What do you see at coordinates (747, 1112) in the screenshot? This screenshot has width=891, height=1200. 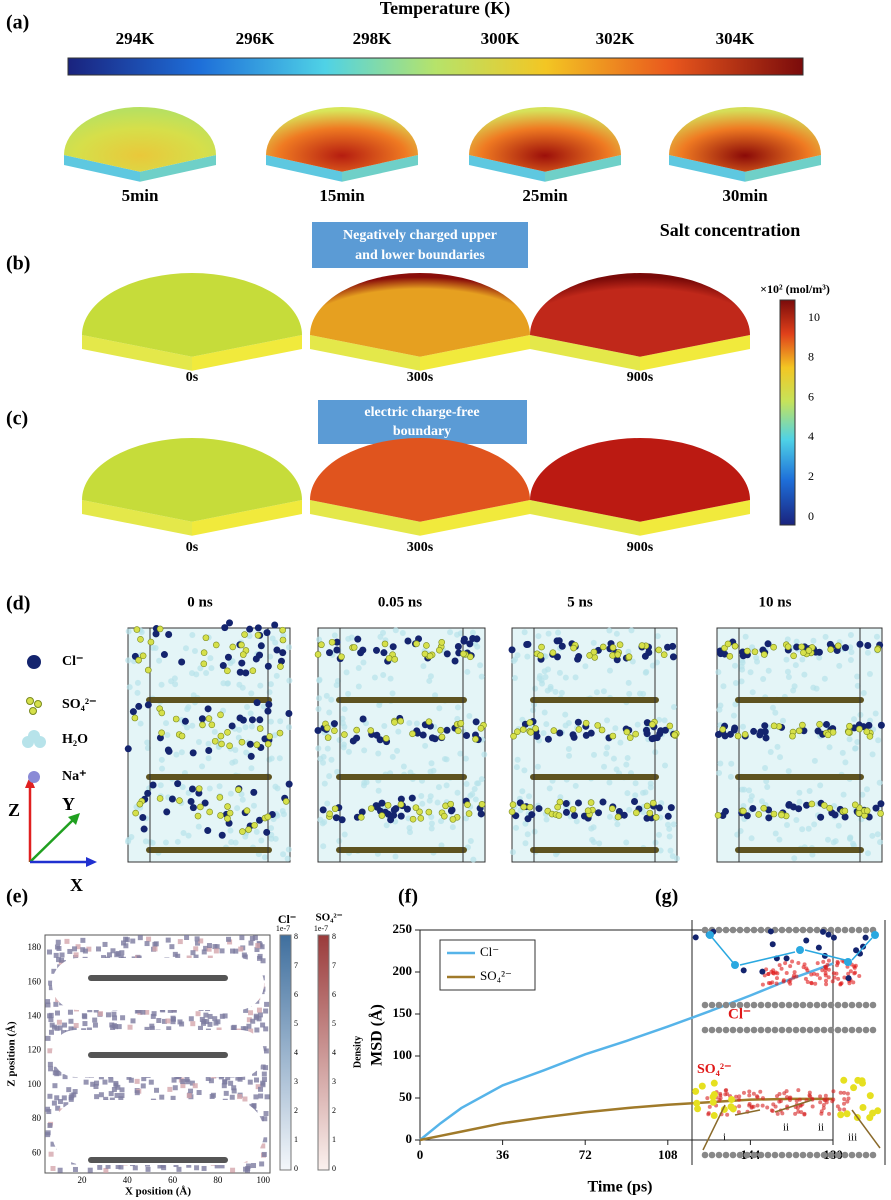 I see `path-arrow` at bounding box center [747, 1112].